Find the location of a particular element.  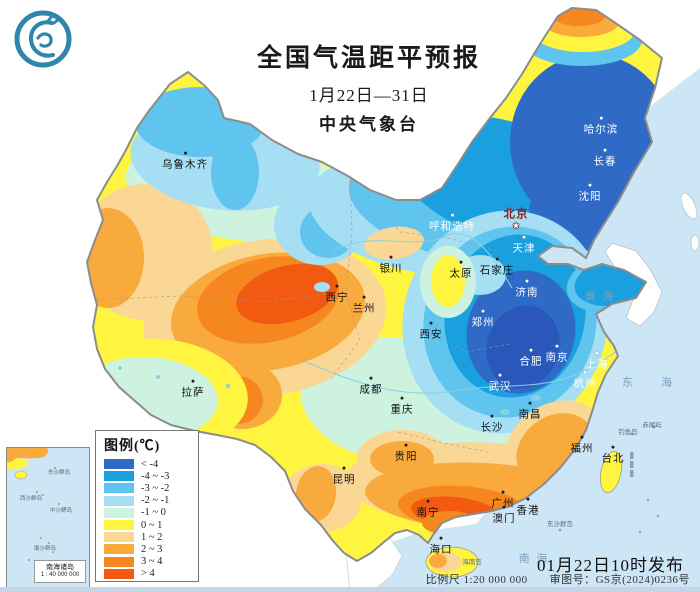

legend-row: < -4 is located at coordinates (151, 464).